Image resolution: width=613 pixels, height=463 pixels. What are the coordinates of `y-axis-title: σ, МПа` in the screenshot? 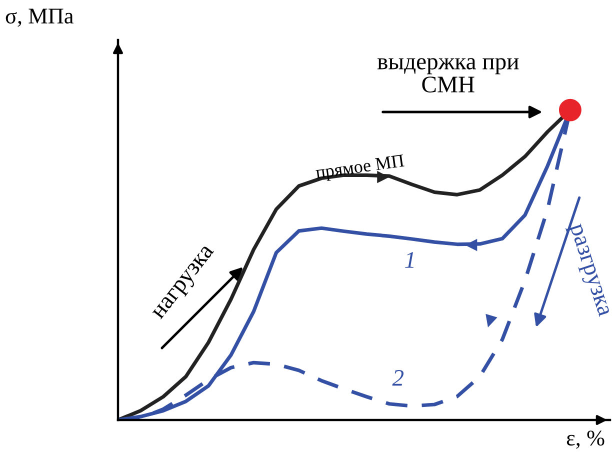 It's located at (40, 17).